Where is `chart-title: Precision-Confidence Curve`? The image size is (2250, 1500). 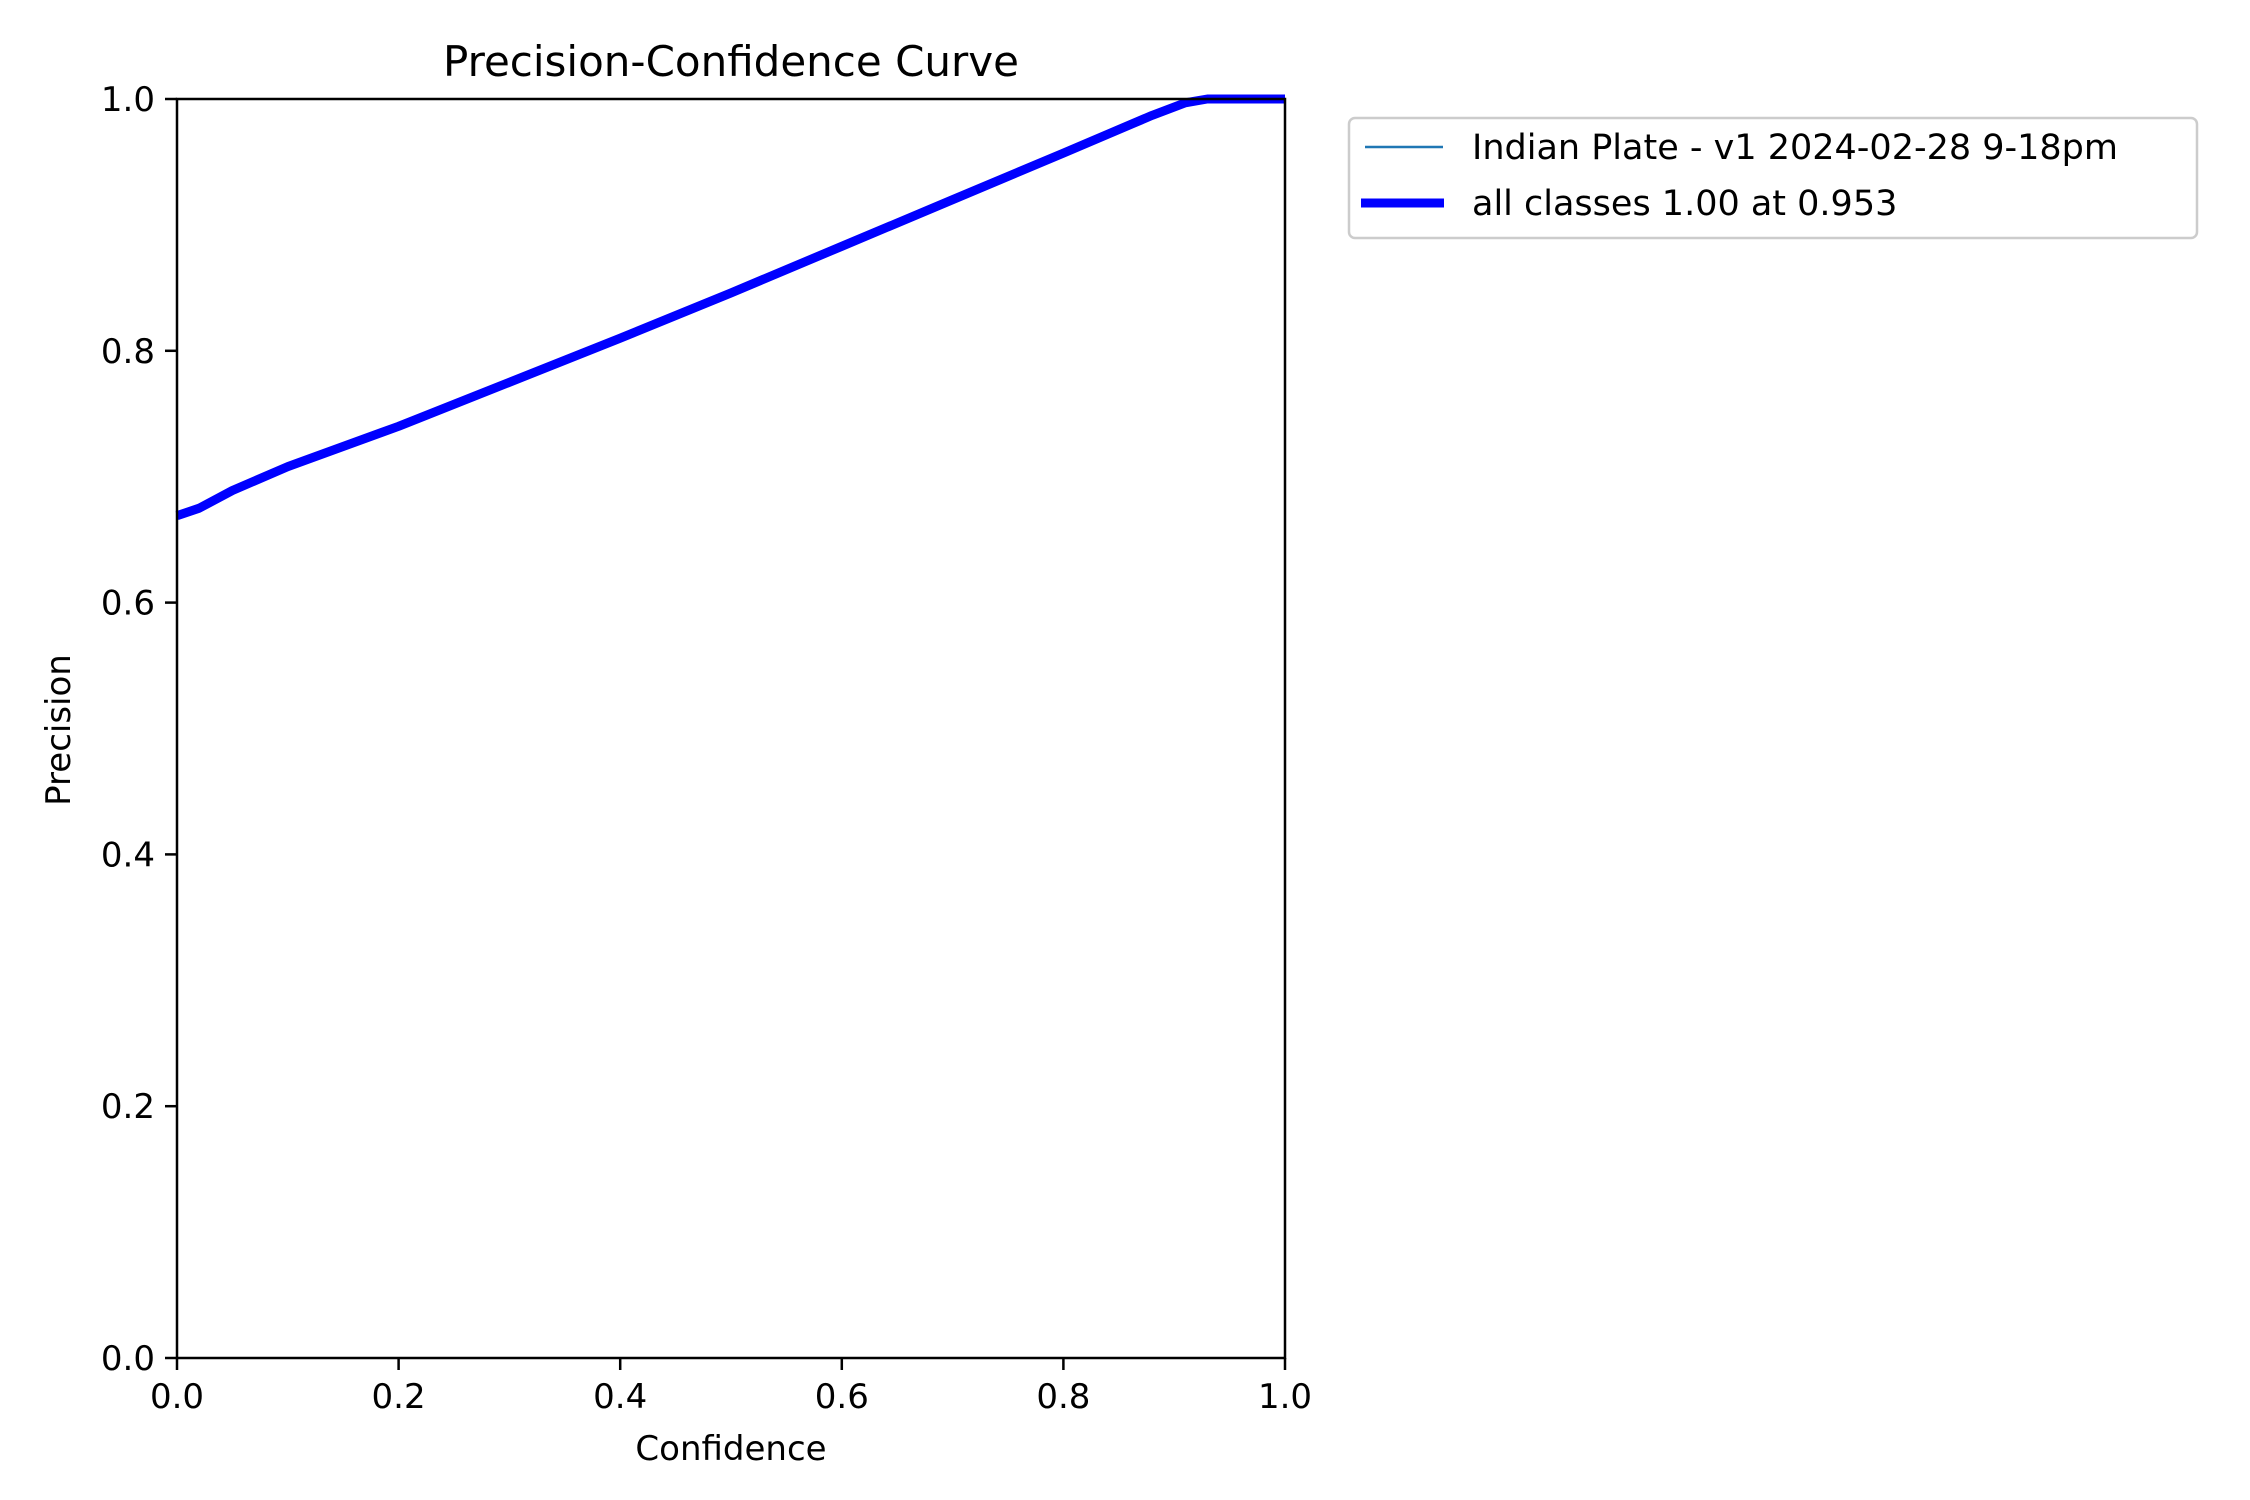
chart-title: Precision-Confidence Curve is located at coordinates (731, 61).